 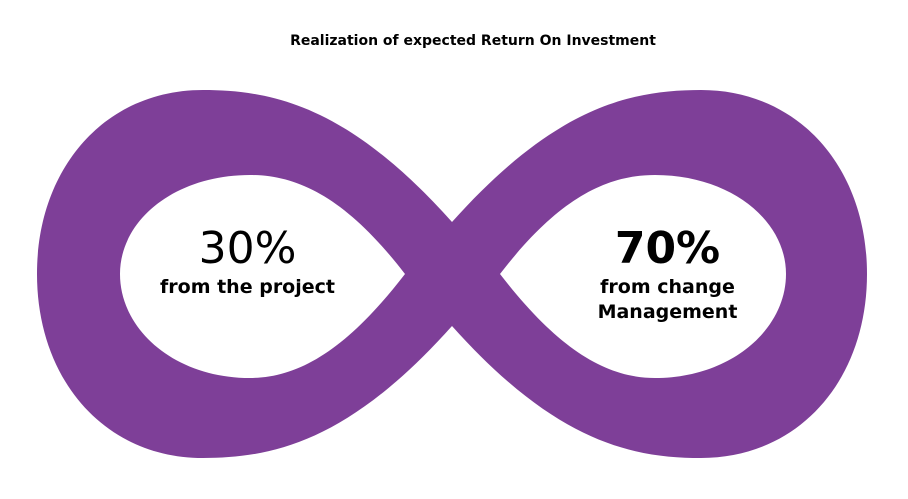 I want to click on change-management-label: from change Management, so click(x=667, y=300).